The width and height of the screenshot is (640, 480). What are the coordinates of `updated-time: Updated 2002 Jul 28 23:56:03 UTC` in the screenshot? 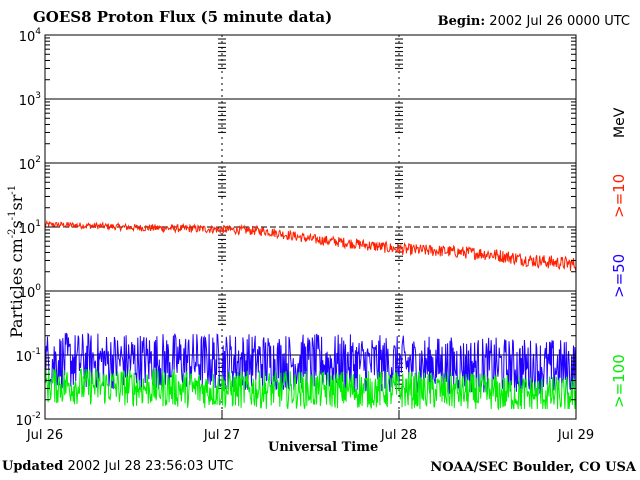 It's located at (117, 466).